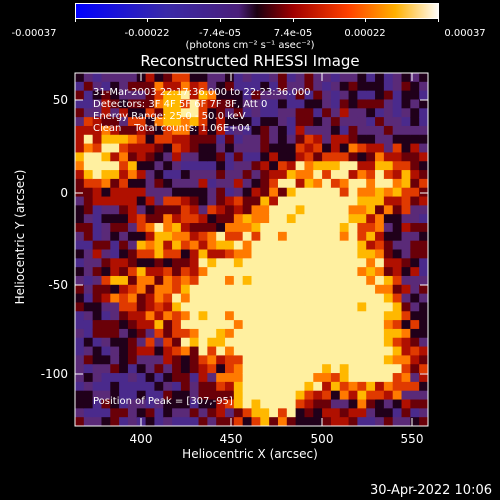 This screenshot has width=500, height=500. What do you see at coordinates (257, 11) in the screenshot?
I see `colorbar` at bounding box center [257, 11].